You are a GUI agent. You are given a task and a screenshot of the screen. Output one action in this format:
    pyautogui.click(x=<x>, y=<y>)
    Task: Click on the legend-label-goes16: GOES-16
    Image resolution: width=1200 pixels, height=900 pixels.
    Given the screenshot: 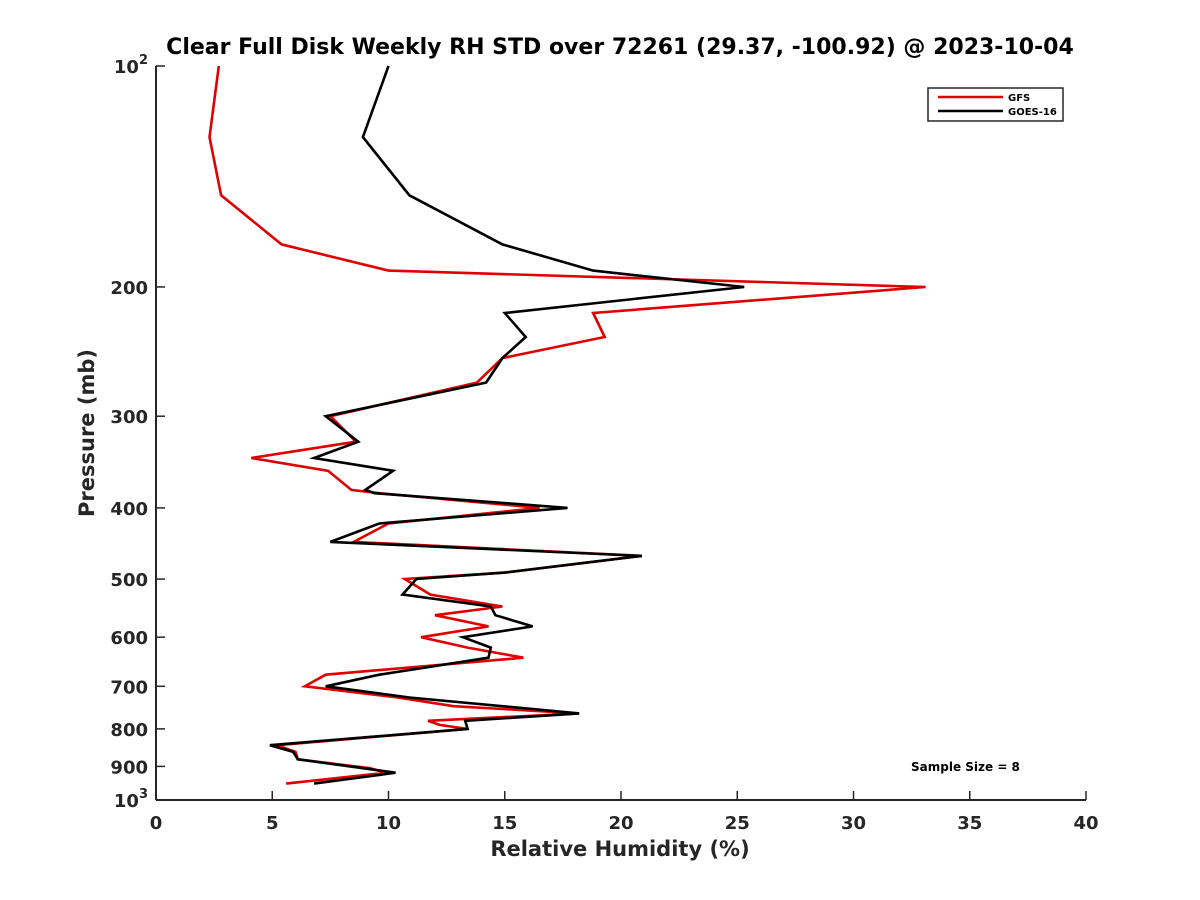 What is the action you would take?
    pyautogui.click(x=1032, y=112)
    